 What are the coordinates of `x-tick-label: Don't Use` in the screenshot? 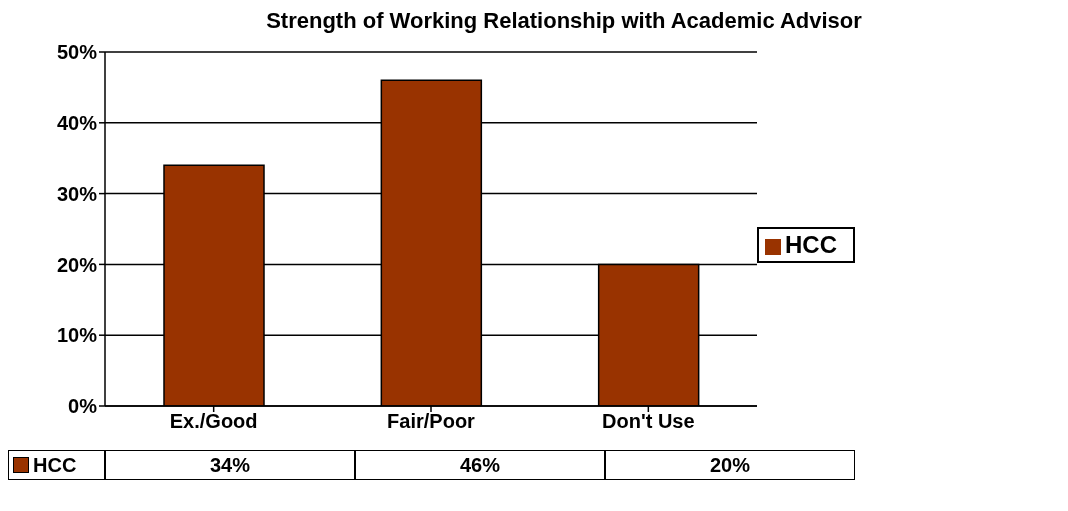 It's located at (648, 421).